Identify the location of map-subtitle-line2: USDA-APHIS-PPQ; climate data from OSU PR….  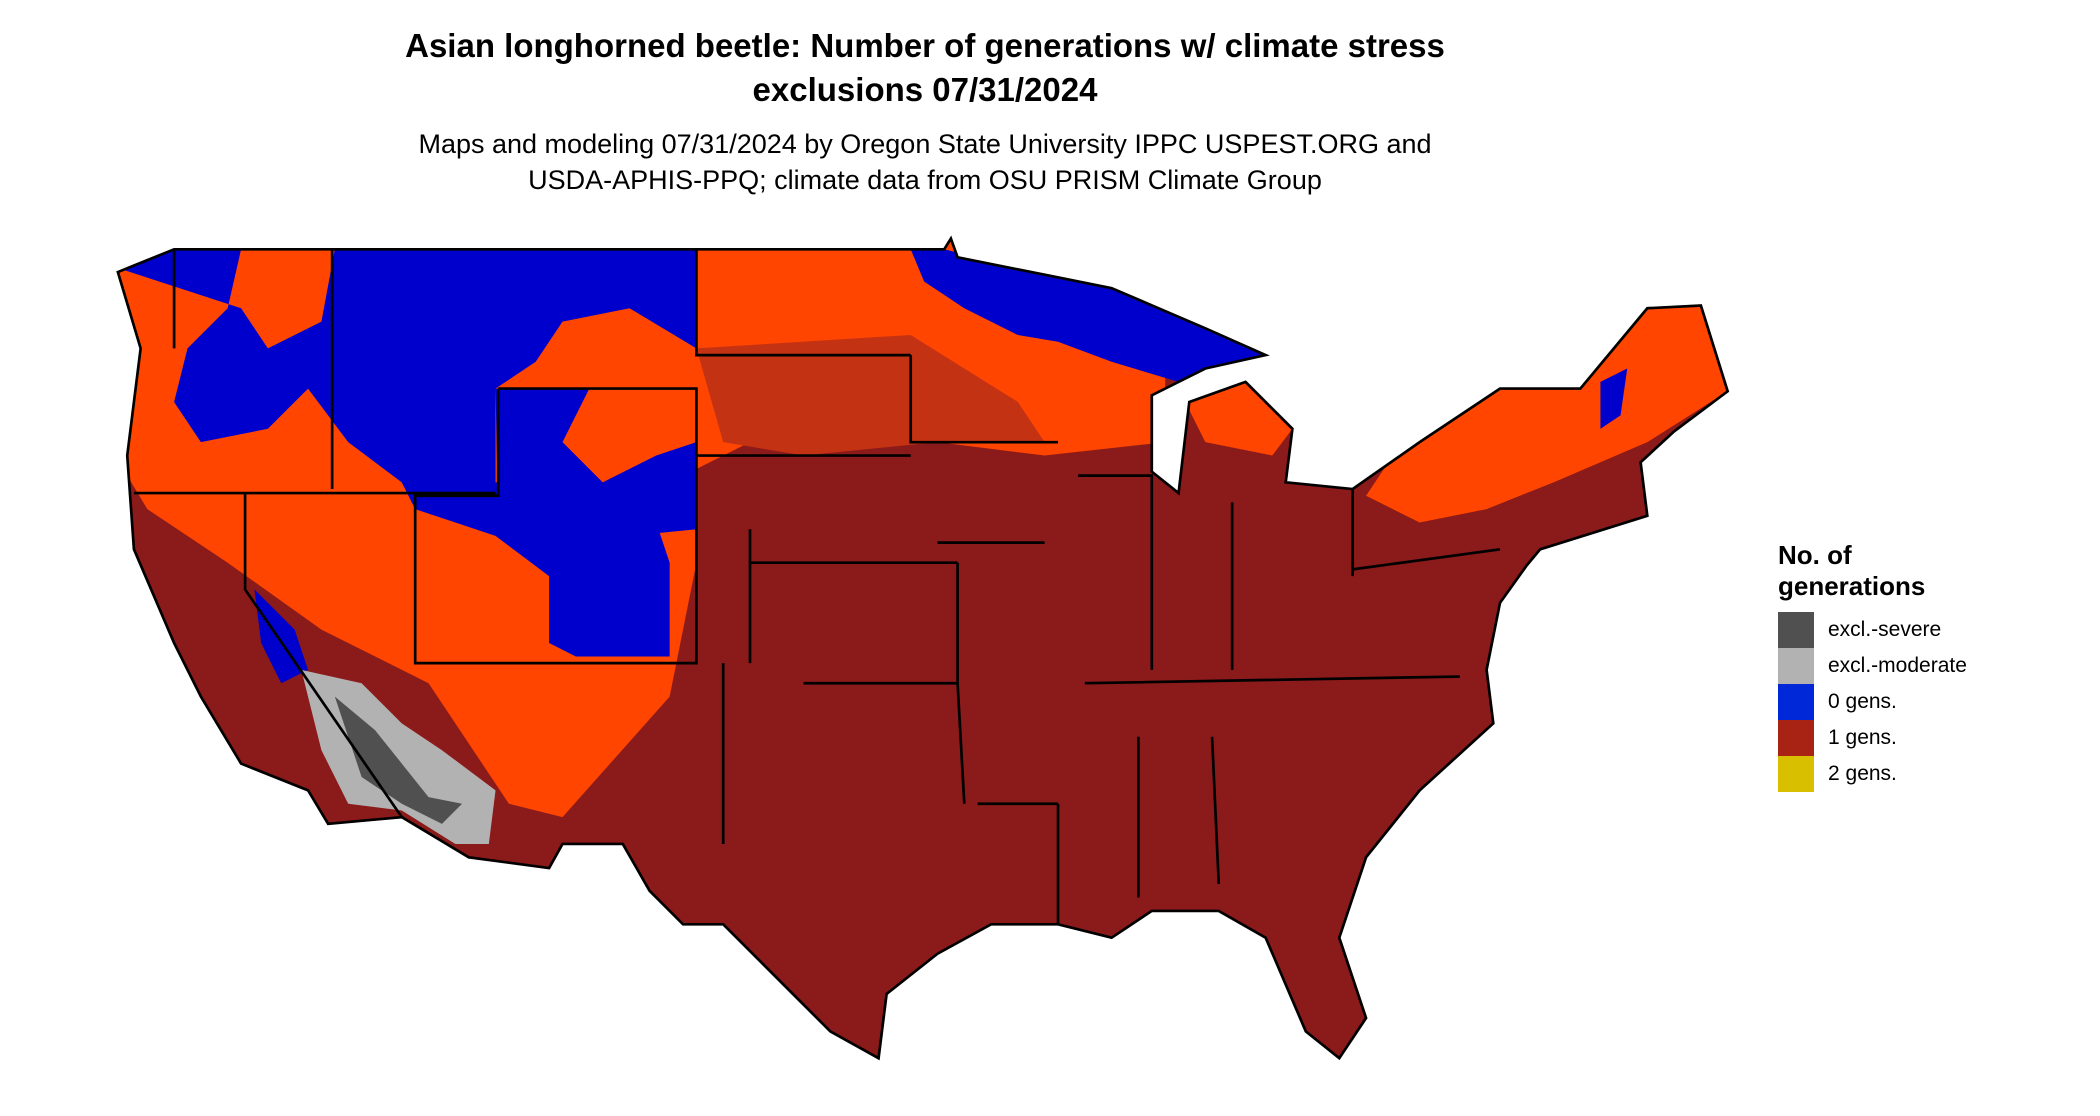
(925, 180).